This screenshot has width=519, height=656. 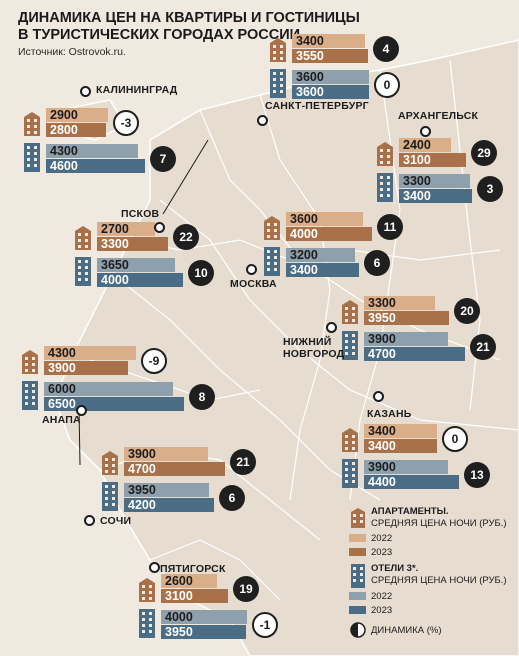 What do you see at coordinates (204, 617) in the screenshot?
I see `bar-hotel-2022: 4000` at bounding box center [204, 617].